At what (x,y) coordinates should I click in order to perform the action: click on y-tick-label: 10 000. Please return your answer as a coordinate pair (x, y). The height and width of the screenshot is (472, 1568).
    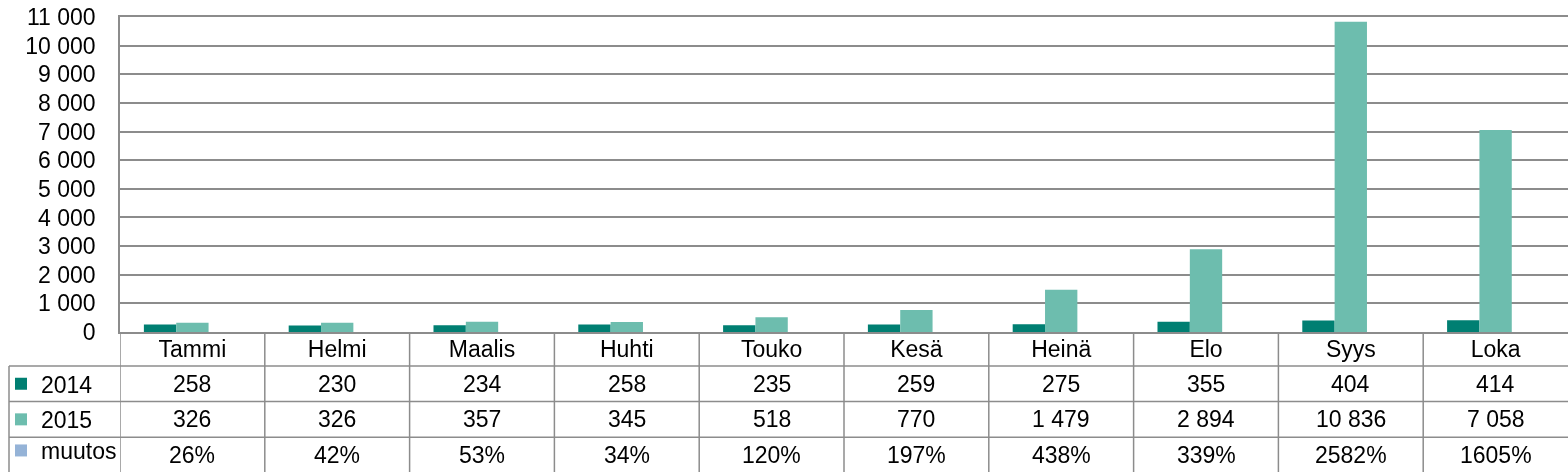
    Looking at the image, I should click on (60, 45).